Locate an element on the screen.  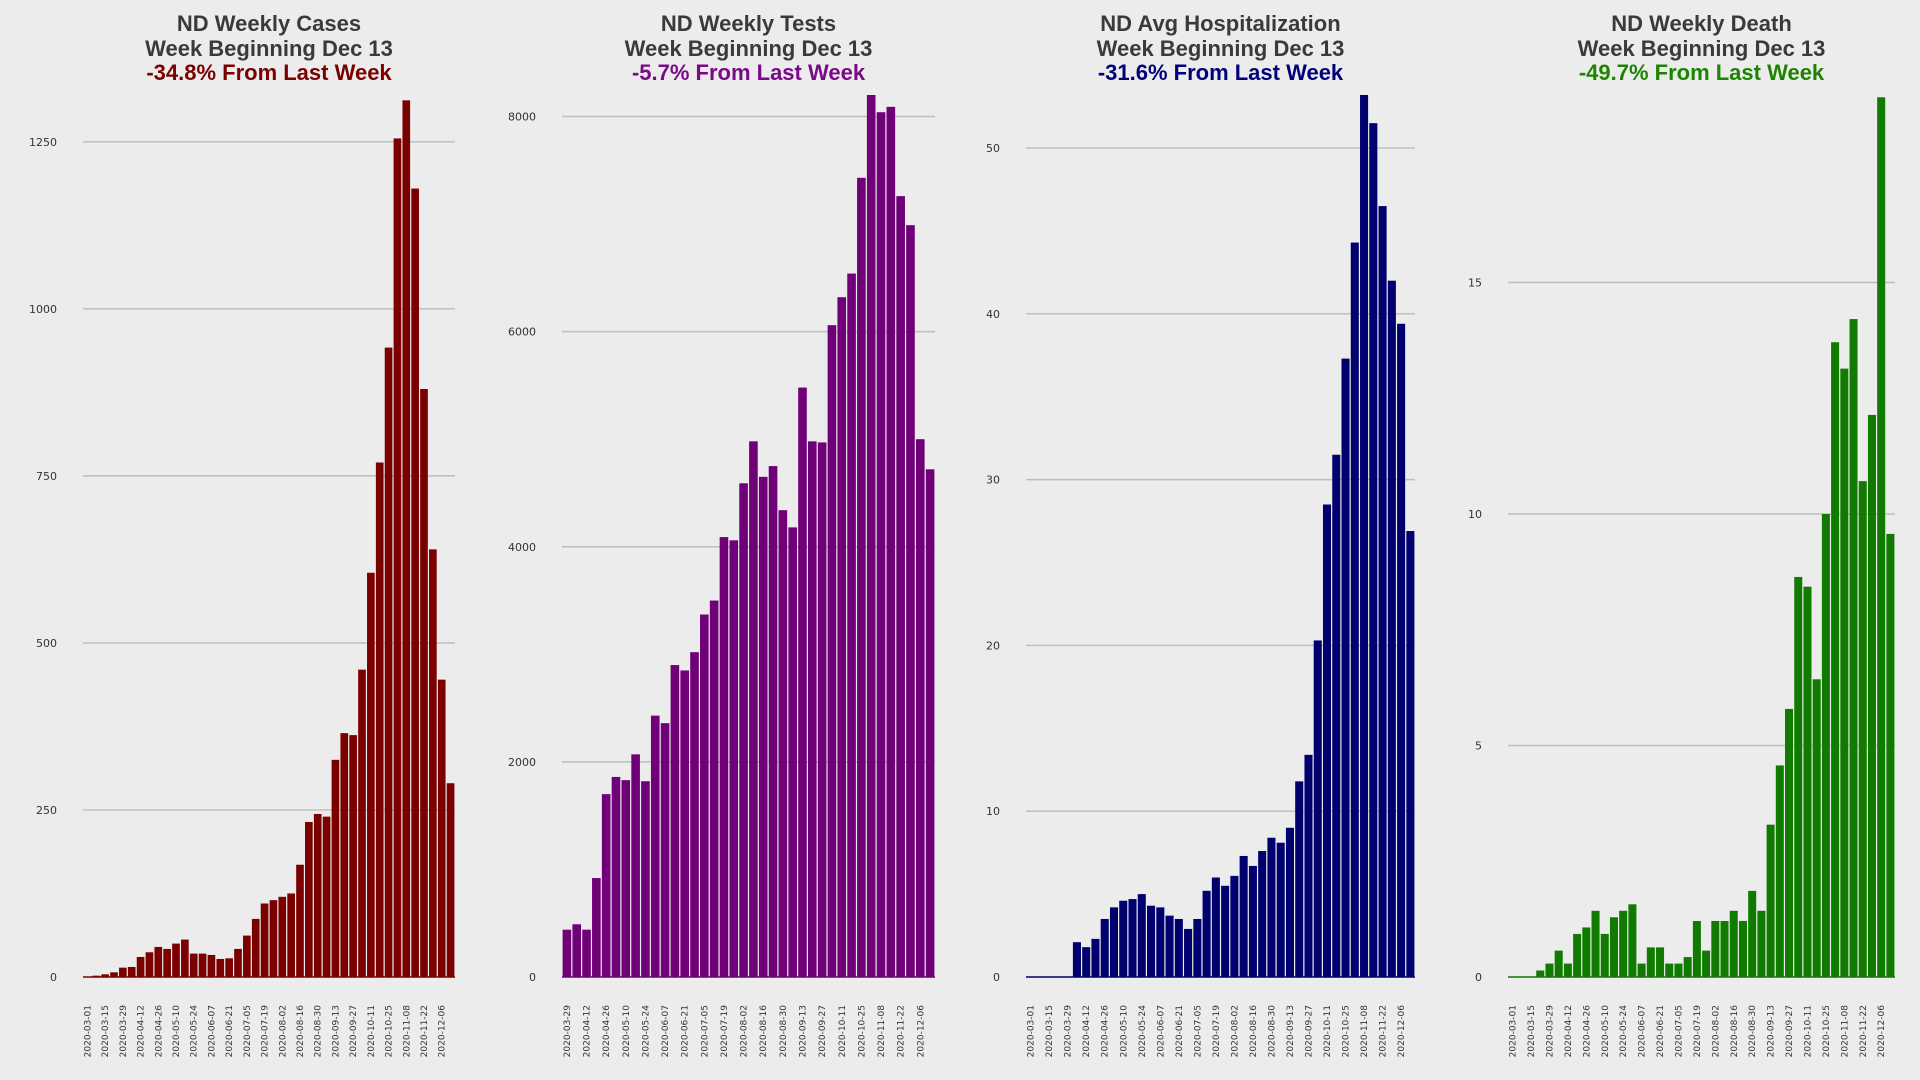
y-tick-label: 40 is located at coordinates (993, 314).